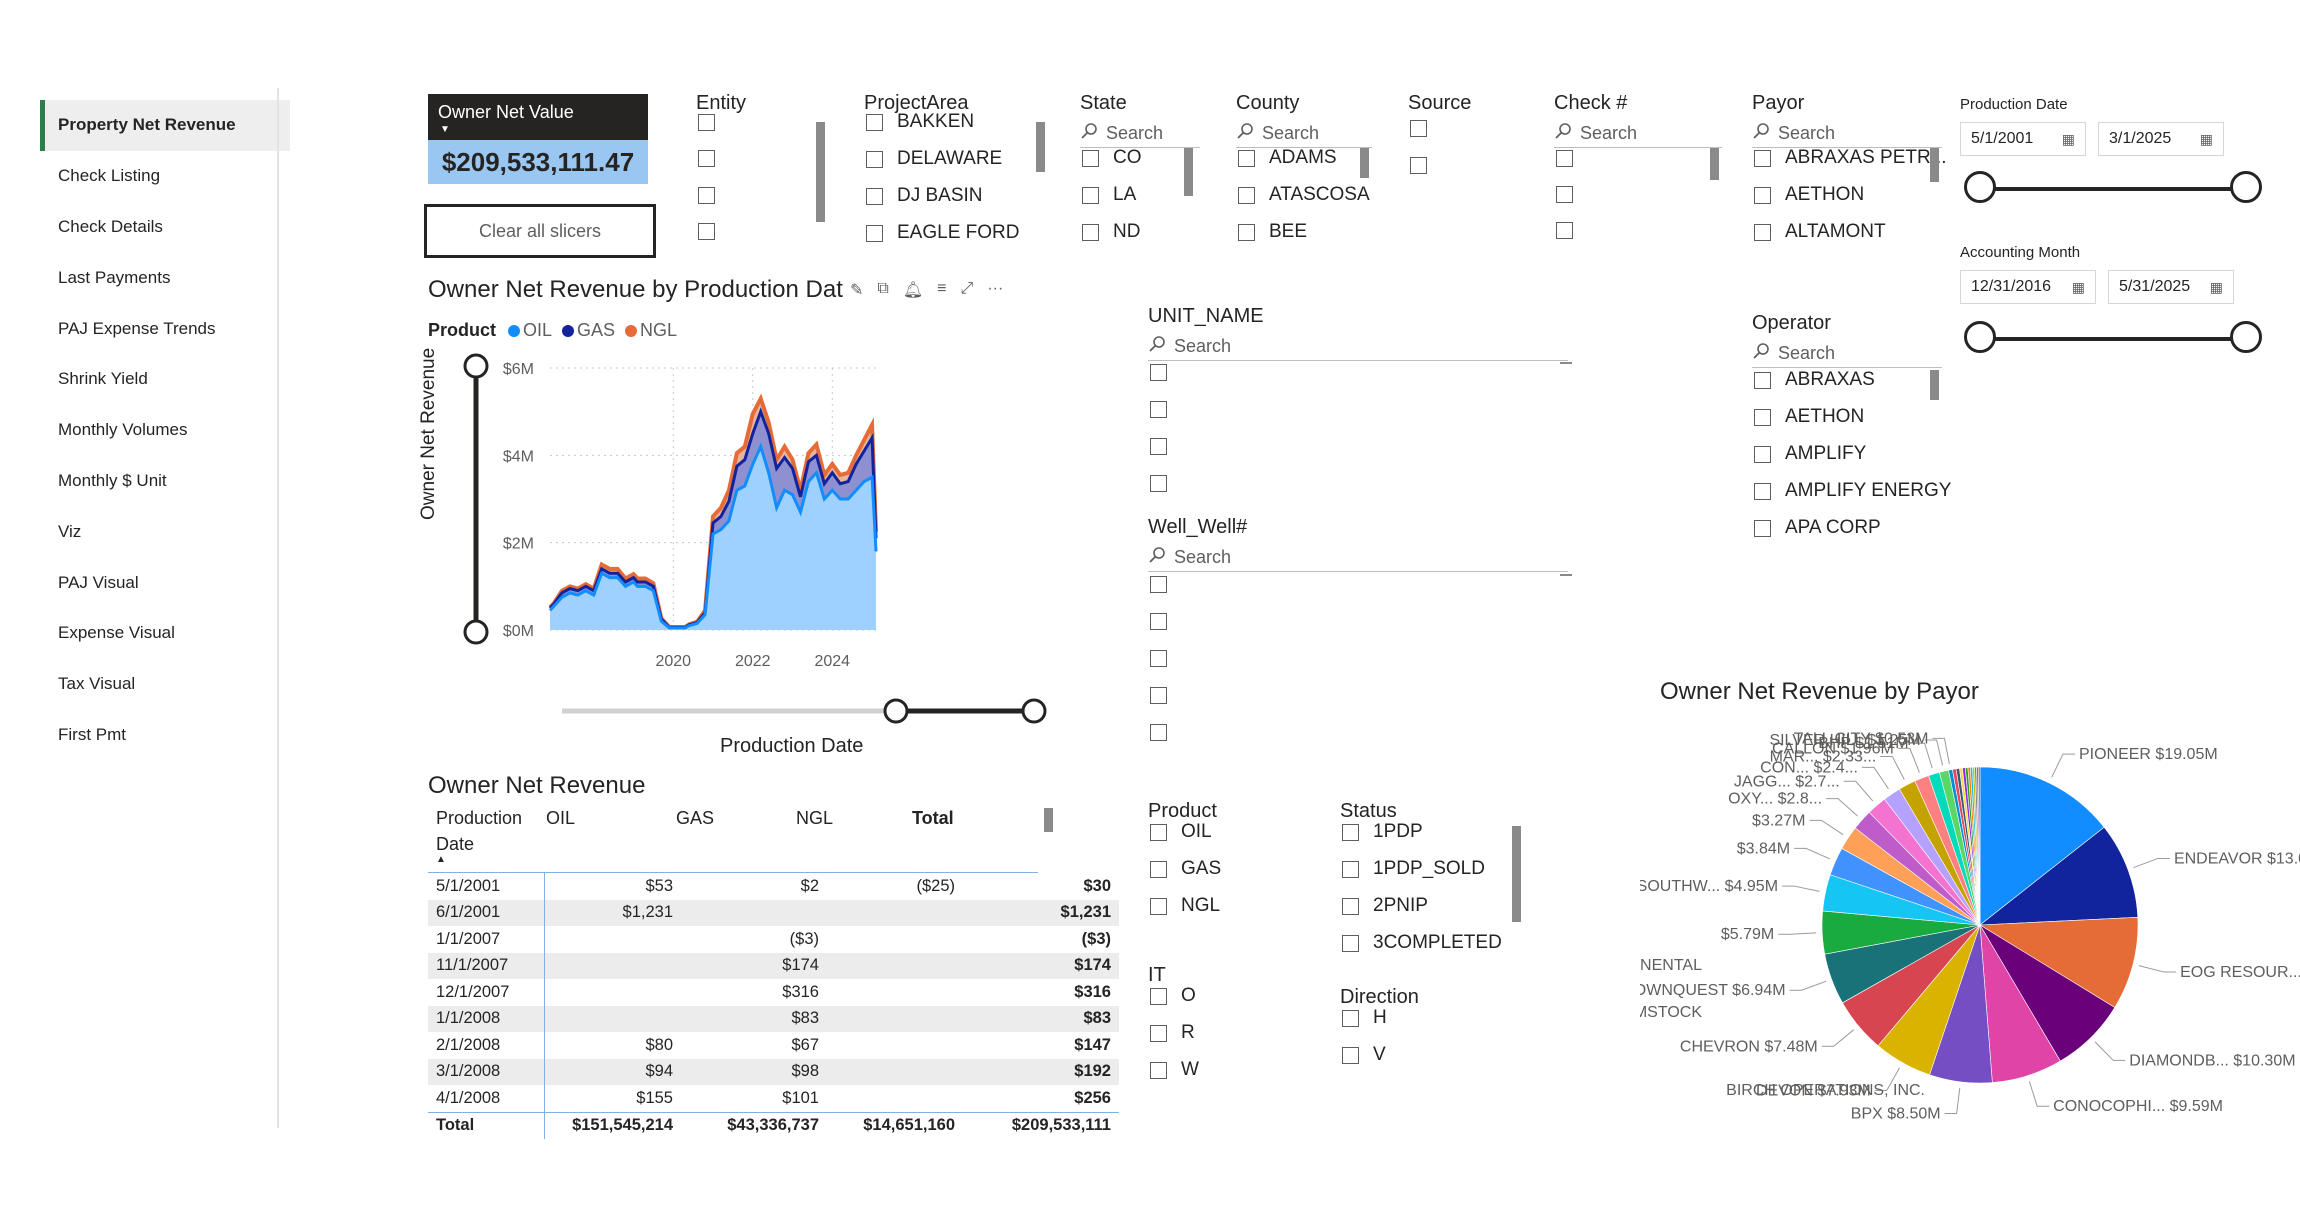 The width and height of the screenshot is (2300, 1210). Describe the element at coordinates (1934, 385) in the screenshot. I see `operator-scrollbar` at that location.